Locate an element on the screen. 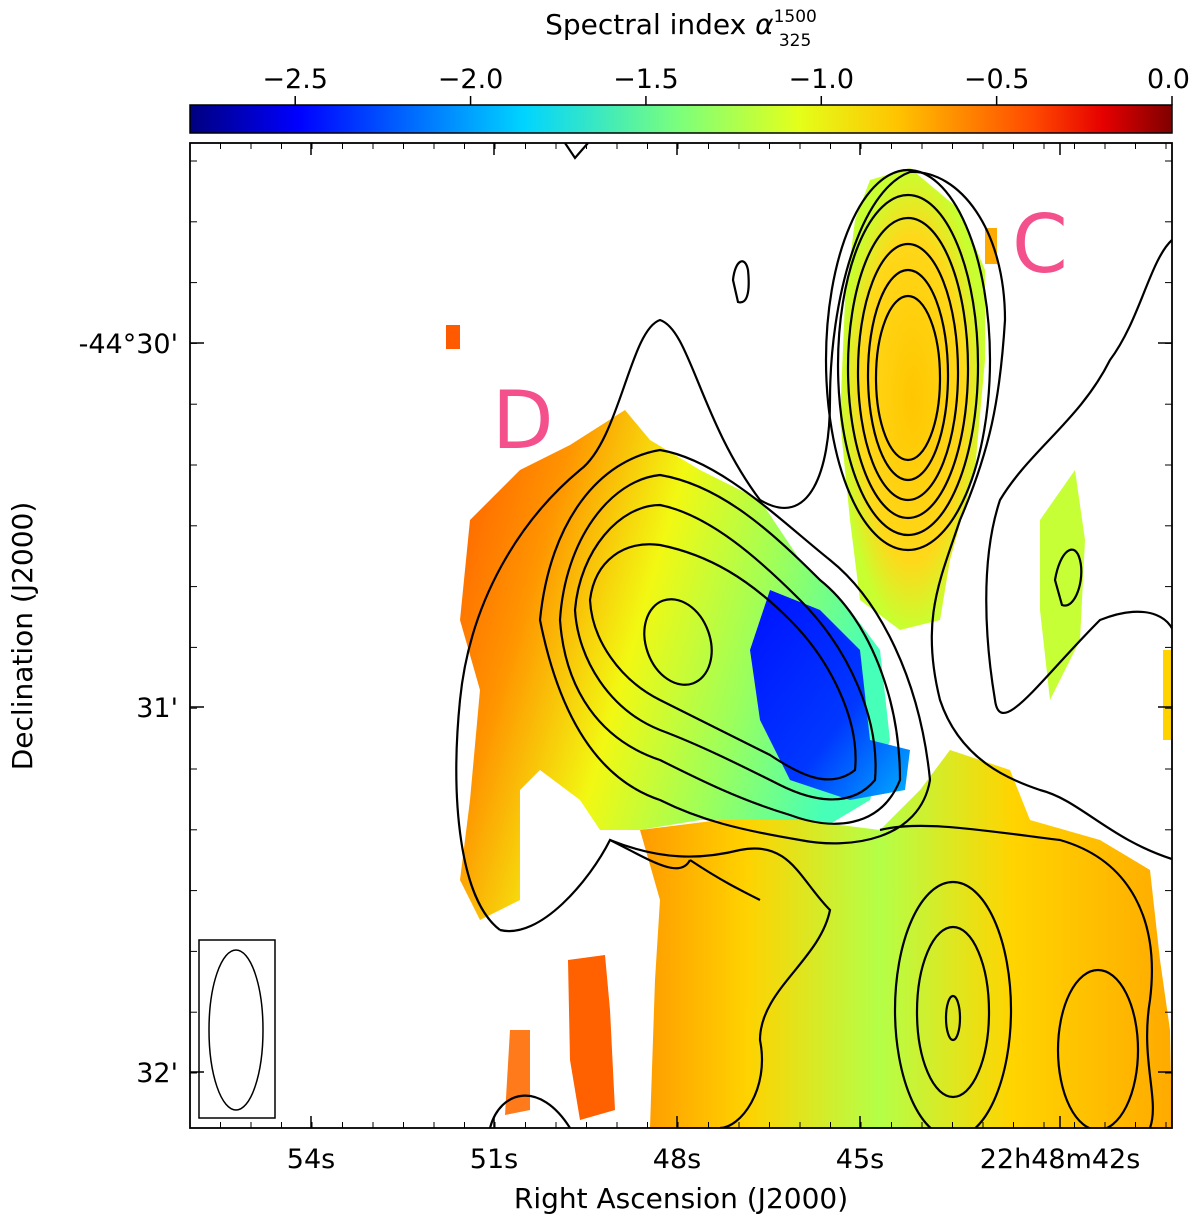  colorbar-tick-label: −1.5 is located at coordinates (646, 79).